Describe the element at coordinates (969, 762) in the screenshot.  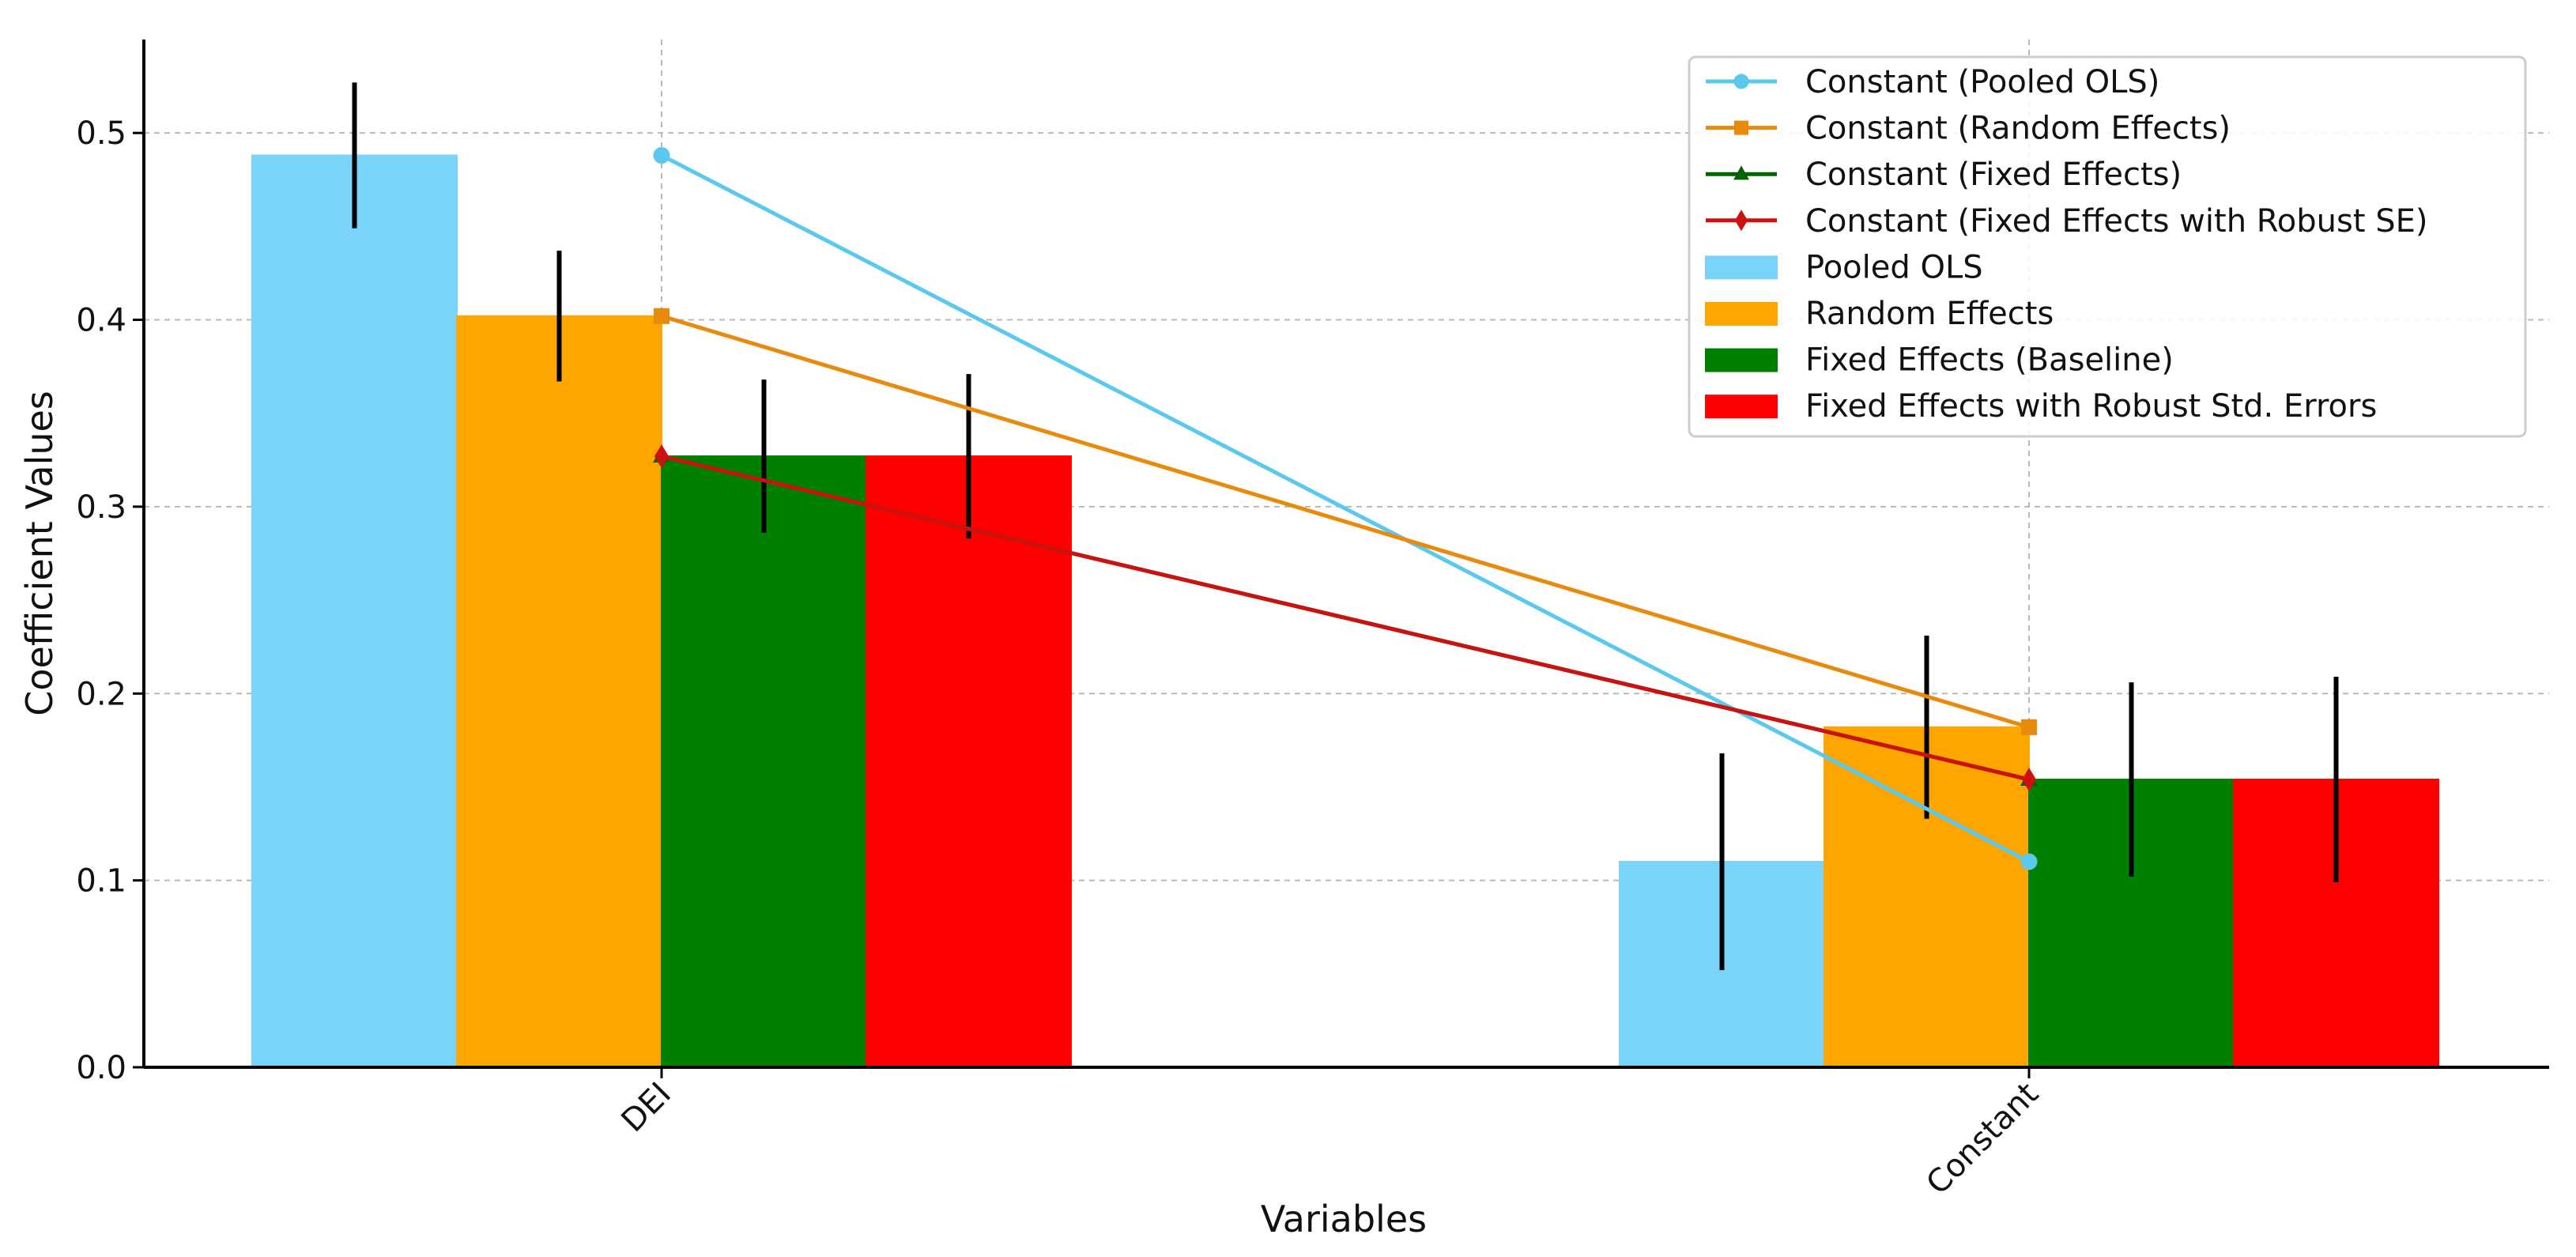
I see `bar-fixed-effects-with-robust-std-errors-dei` at that location.